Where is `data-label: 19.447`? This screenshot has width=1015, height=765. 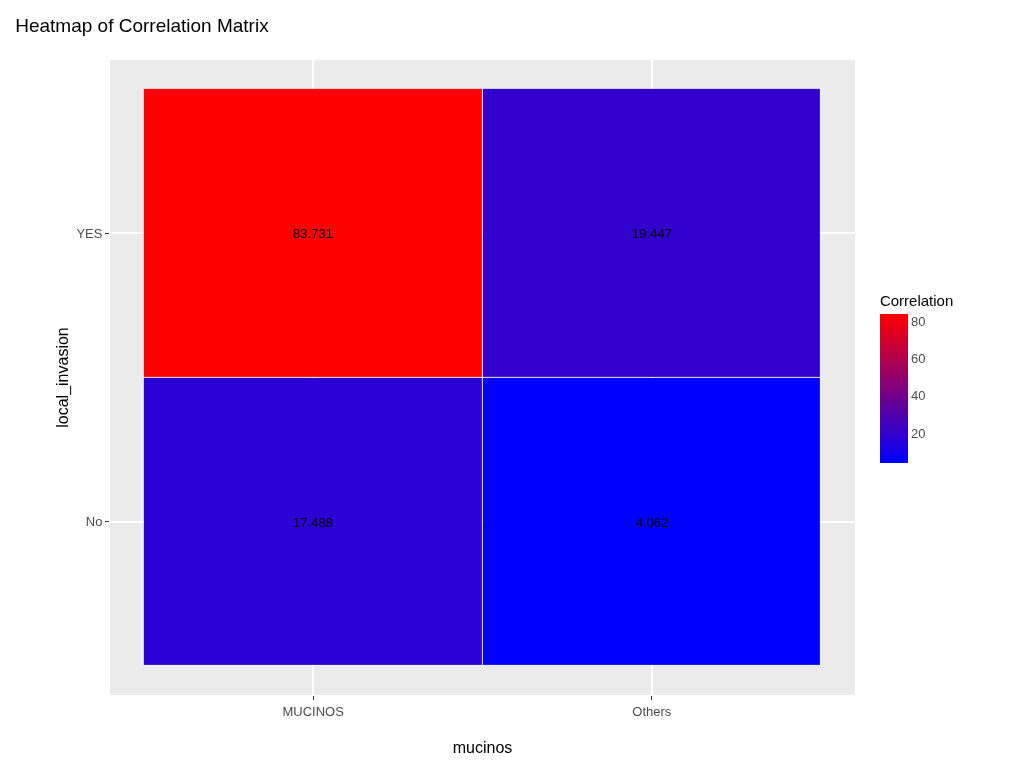 data-label: 19.447 is located at coordinates (652, 233).